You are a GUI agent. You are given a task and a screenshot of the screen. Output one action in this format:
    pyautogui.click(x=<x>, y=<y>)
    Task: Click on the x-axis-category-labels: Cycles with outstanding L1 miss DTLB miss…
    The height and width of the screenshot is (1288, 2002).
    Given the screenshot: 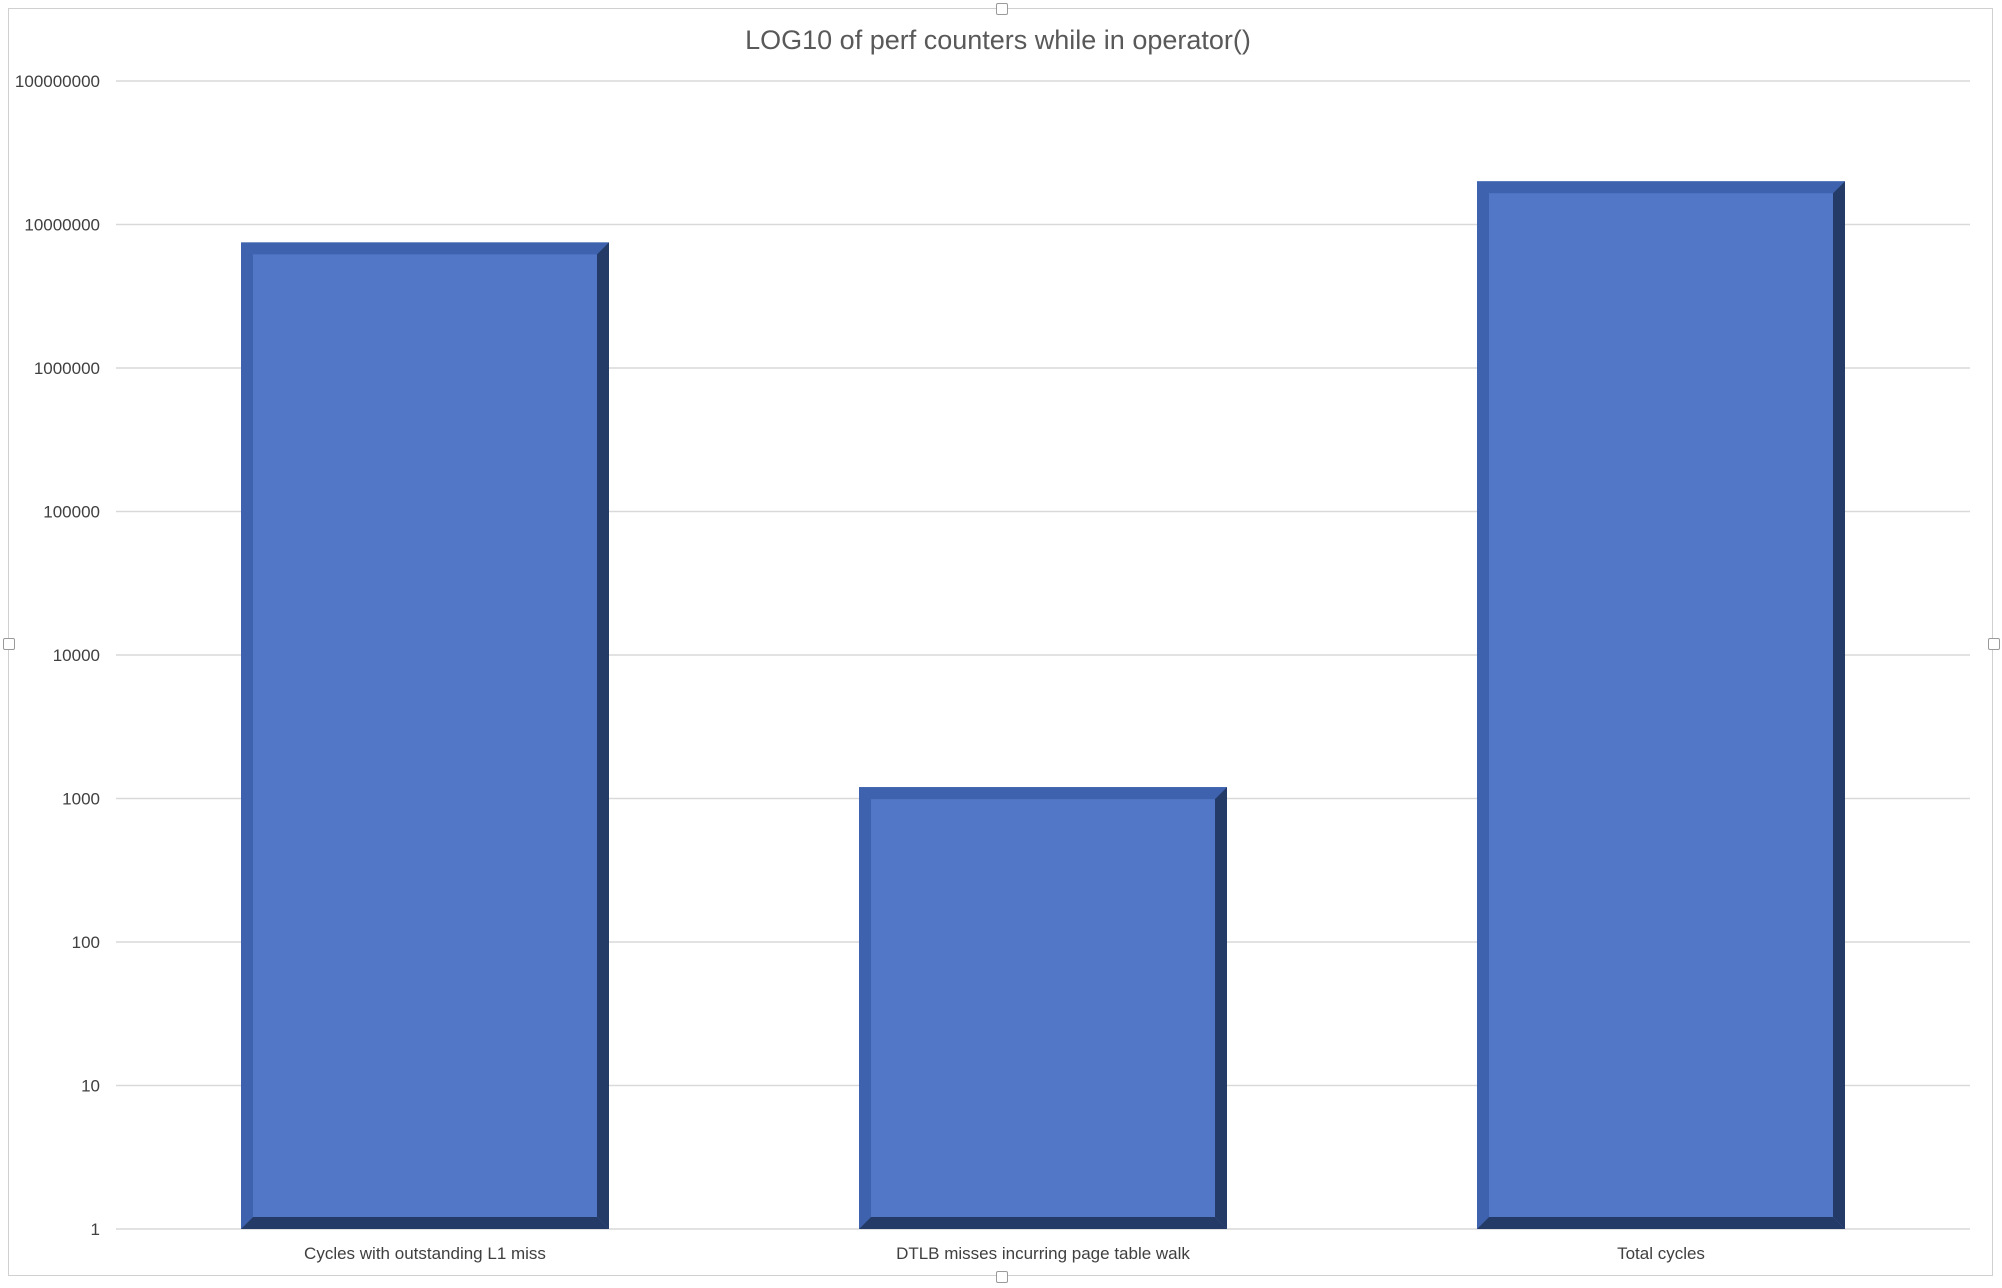 What is the action you would take?
    pyautogui.click(x=1004, y=1253)
    